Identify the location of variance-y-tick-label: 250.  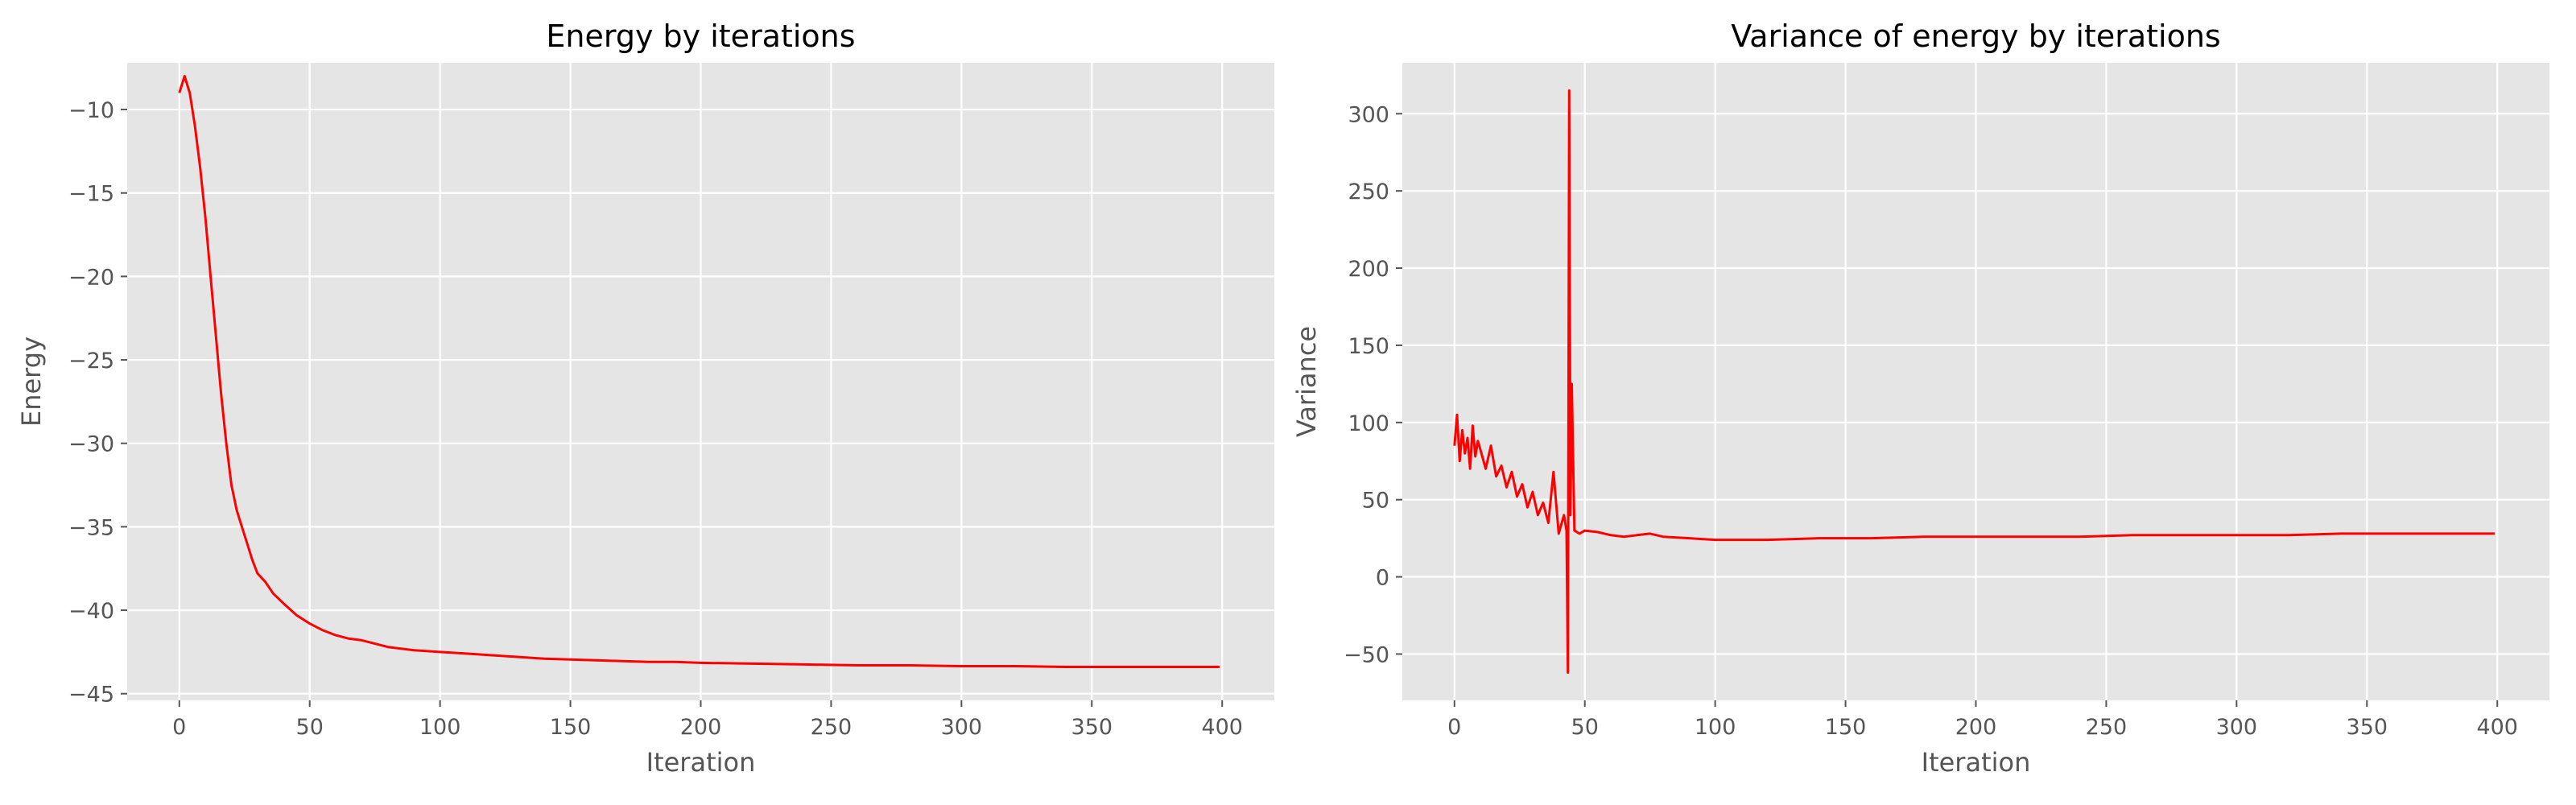
(1368, 192).